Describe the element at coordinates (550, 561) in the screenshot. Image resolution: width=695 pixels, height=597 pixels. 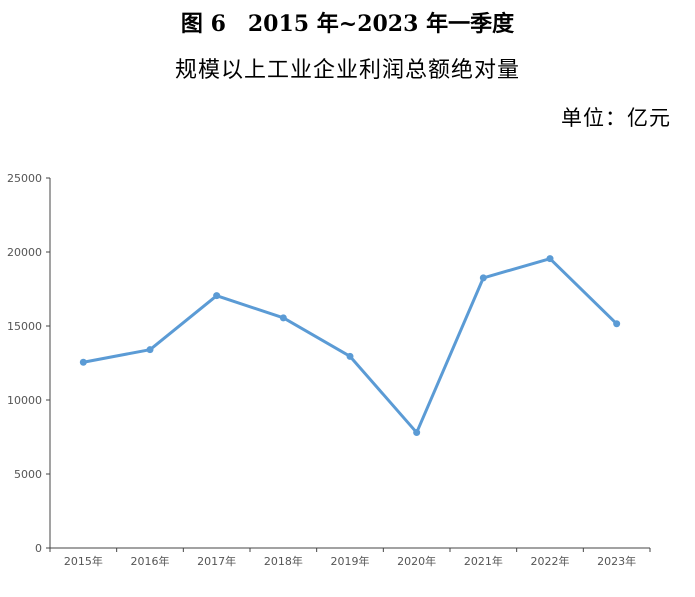
I see `x-tick-label: 2022年` at that location.